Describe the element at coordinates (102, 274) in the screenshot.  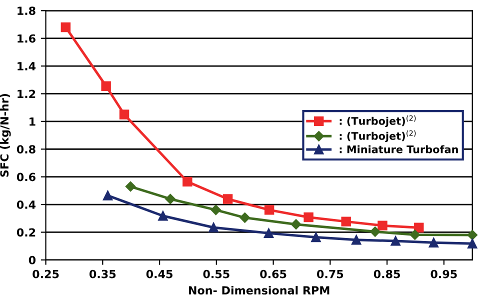
I see `x-tick-label: 0.35` at that location.